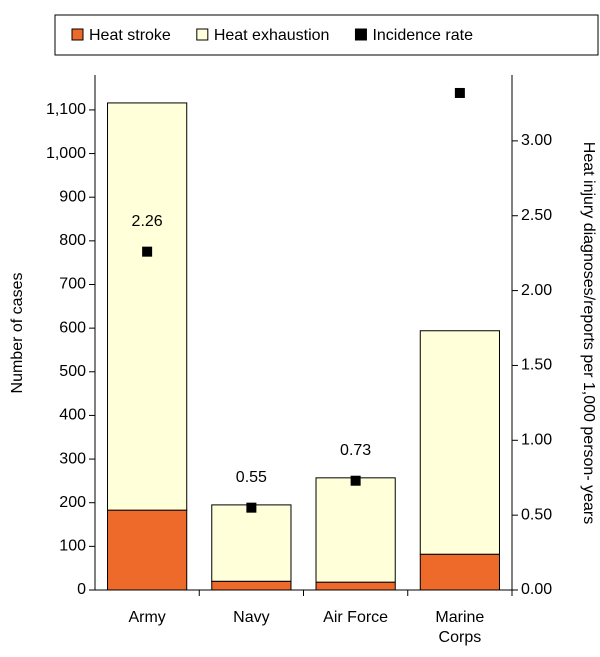  What do you see at coordinates (72, 240) in the screenshot?
I see `y-tick-label: 800` at bounding box center [72, 240].